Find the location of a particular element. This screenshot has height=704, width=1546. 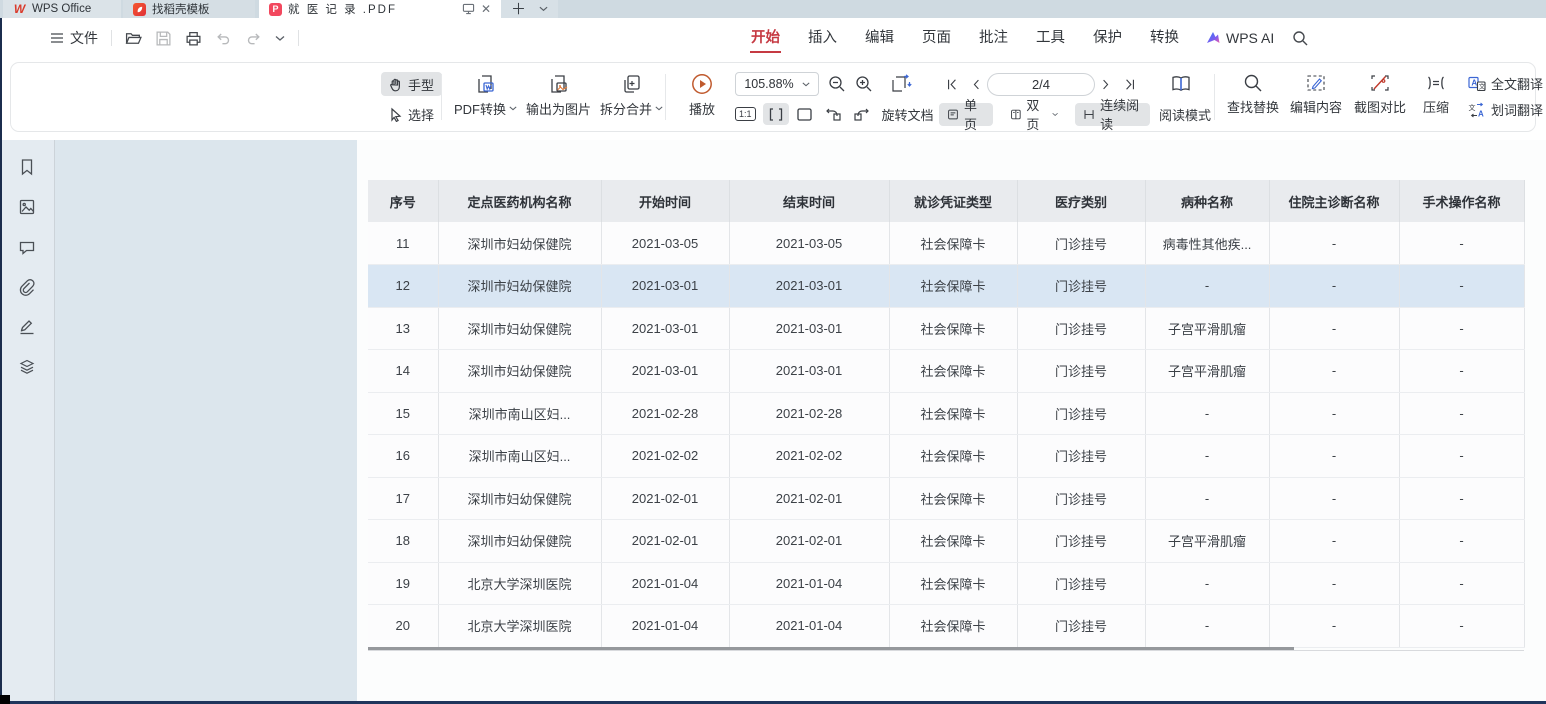

pdf-file-icon: P is located at coordinates (275, 9).